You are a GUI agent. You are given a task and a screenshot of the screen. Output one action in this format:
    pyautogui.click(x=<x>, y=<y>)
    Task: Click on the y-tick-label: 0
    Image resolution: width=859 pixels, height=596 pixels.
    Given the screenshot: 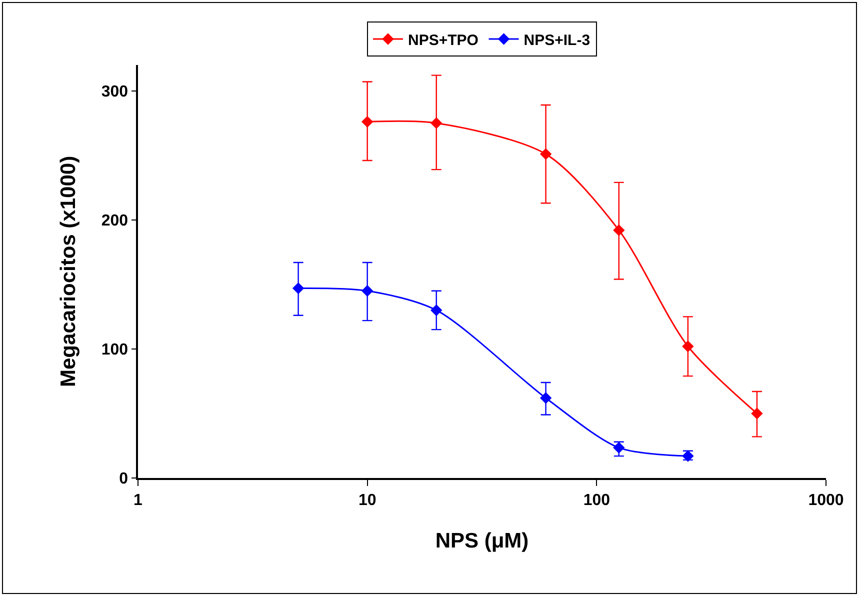 What is the action you would take?
    pyautogui.click(x=123, y=479)
    